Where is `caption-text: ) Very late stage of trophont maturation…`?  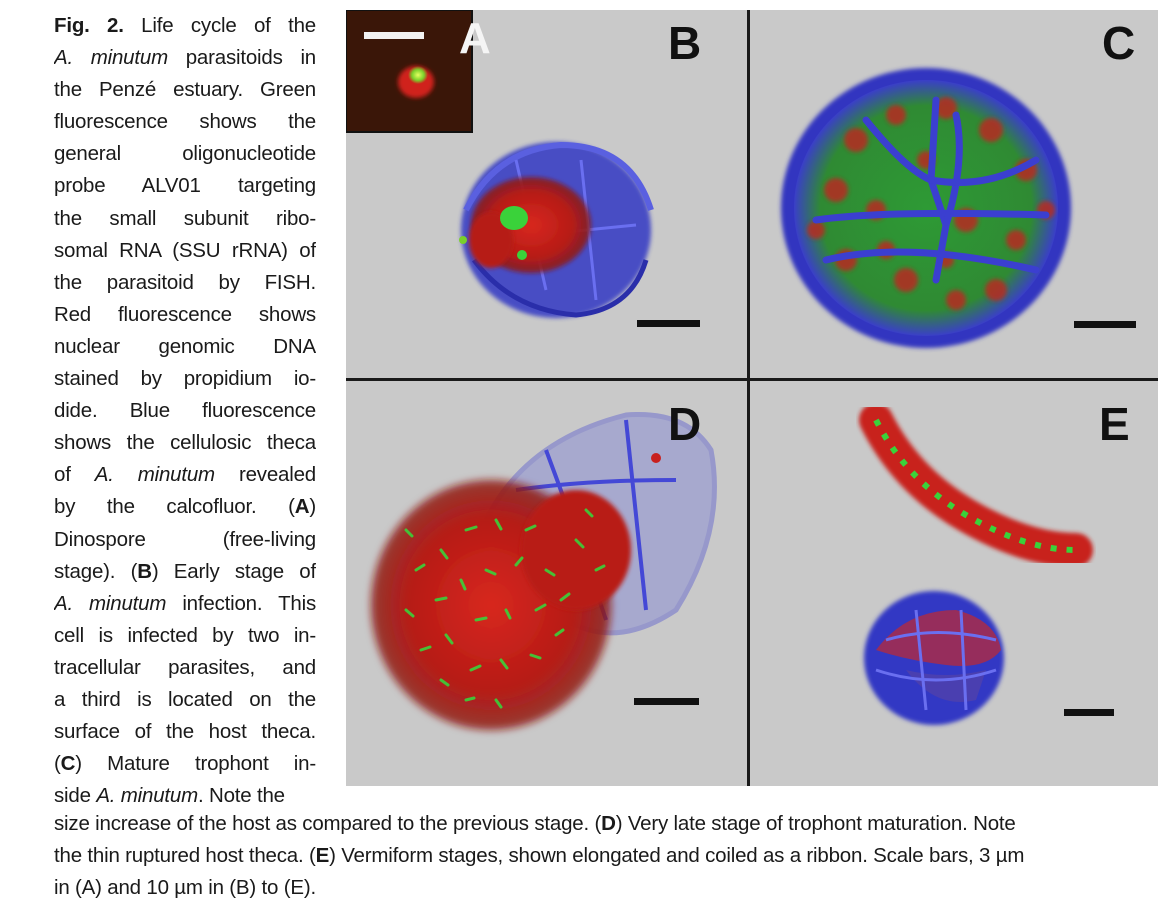 caption-text: ) Very late stage of trophont maturation… is located at coordinates (815, 823).